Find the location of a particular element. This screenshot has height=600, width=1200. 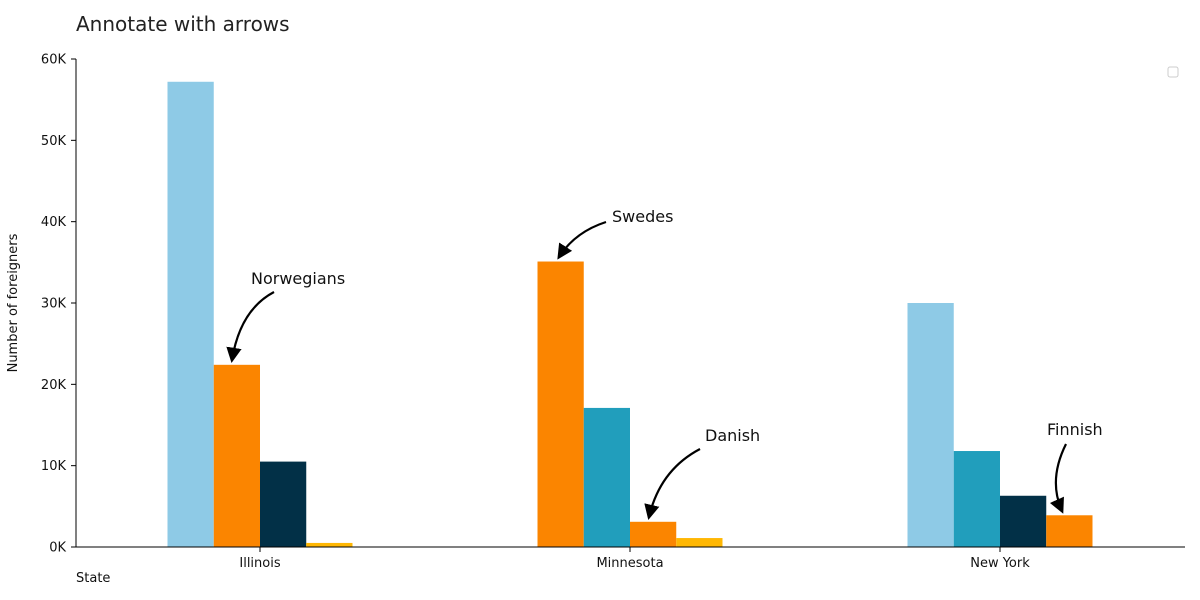

y-tick-label: 20K is located at coordinates (54, 385).